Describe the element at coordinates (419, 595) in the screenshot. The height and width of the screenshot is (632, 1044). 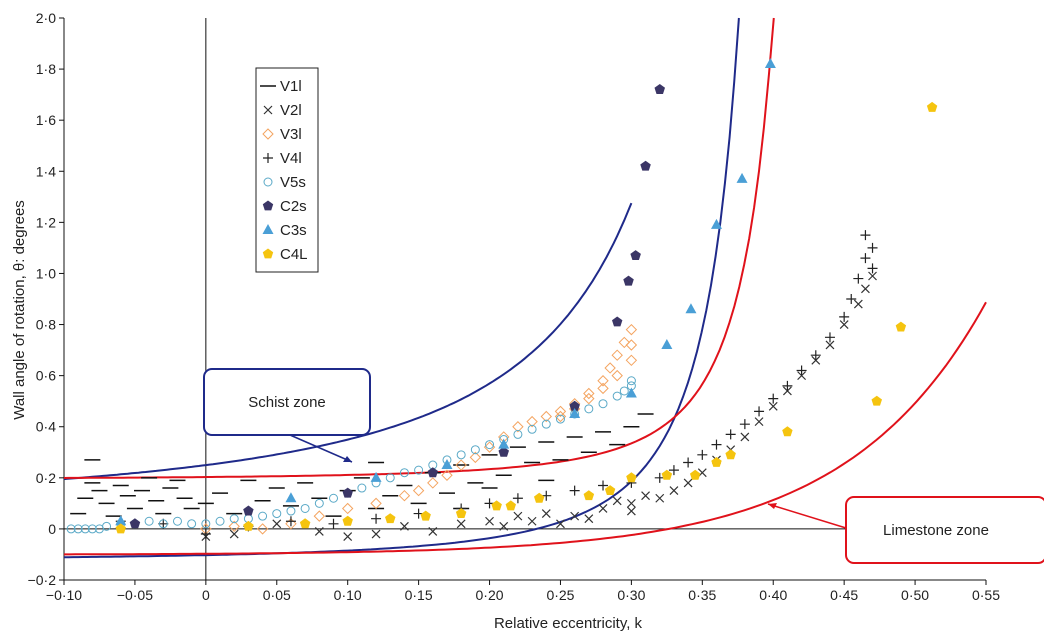
I see `x-tick-label: 0·15` at that location.